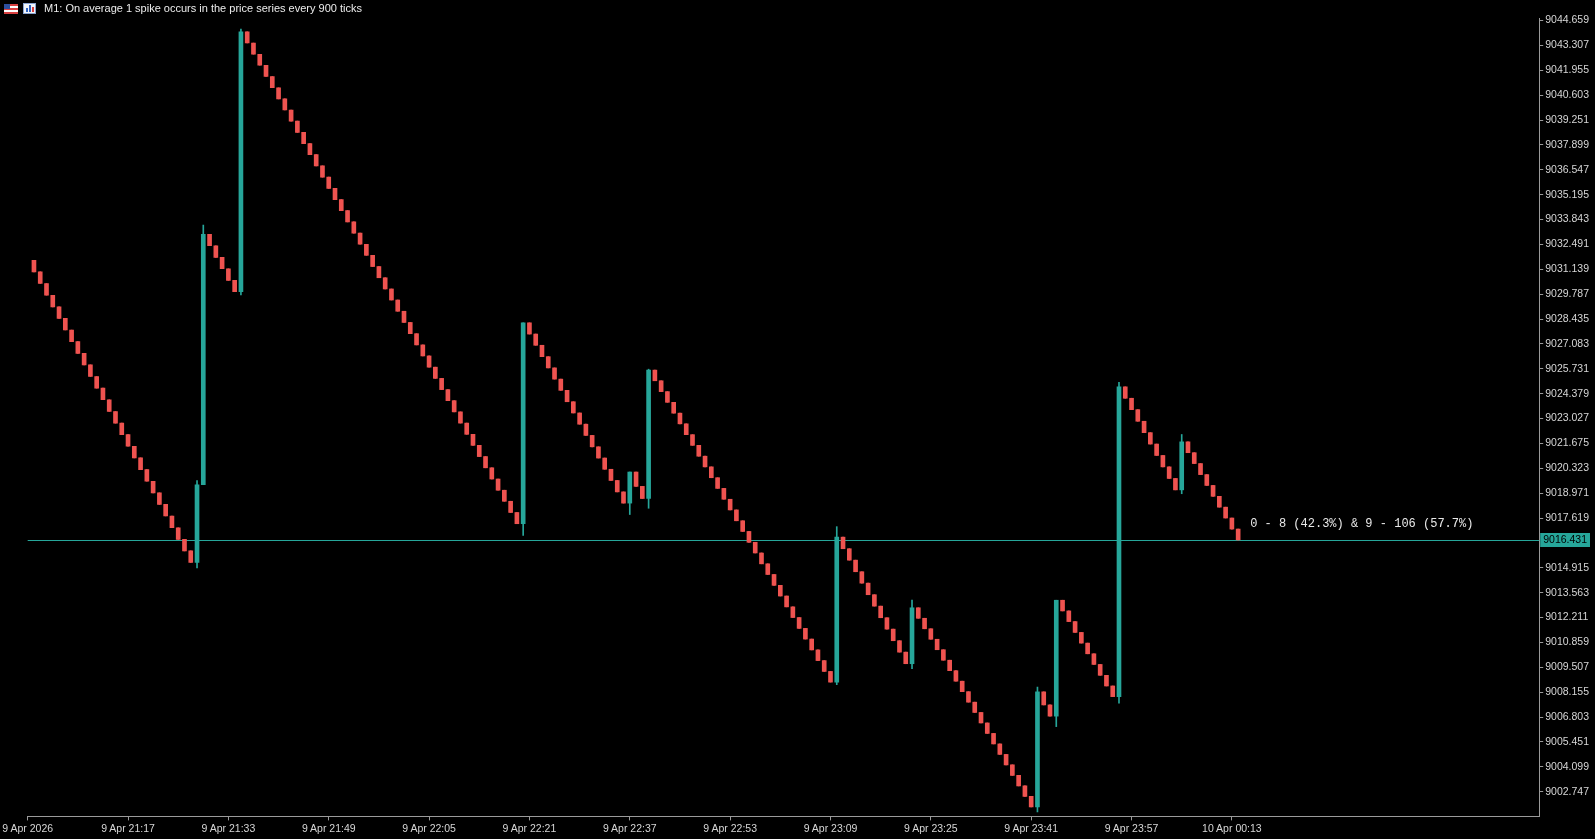 The image size is (1595, 839). I want to click on y-tick-label: 9031.139, so click(1567, 268).